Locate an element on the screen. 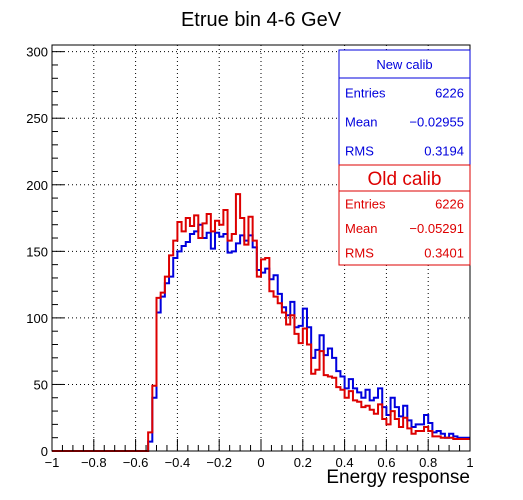  y-tick-label: 50 is located at coordinates (41, 384).